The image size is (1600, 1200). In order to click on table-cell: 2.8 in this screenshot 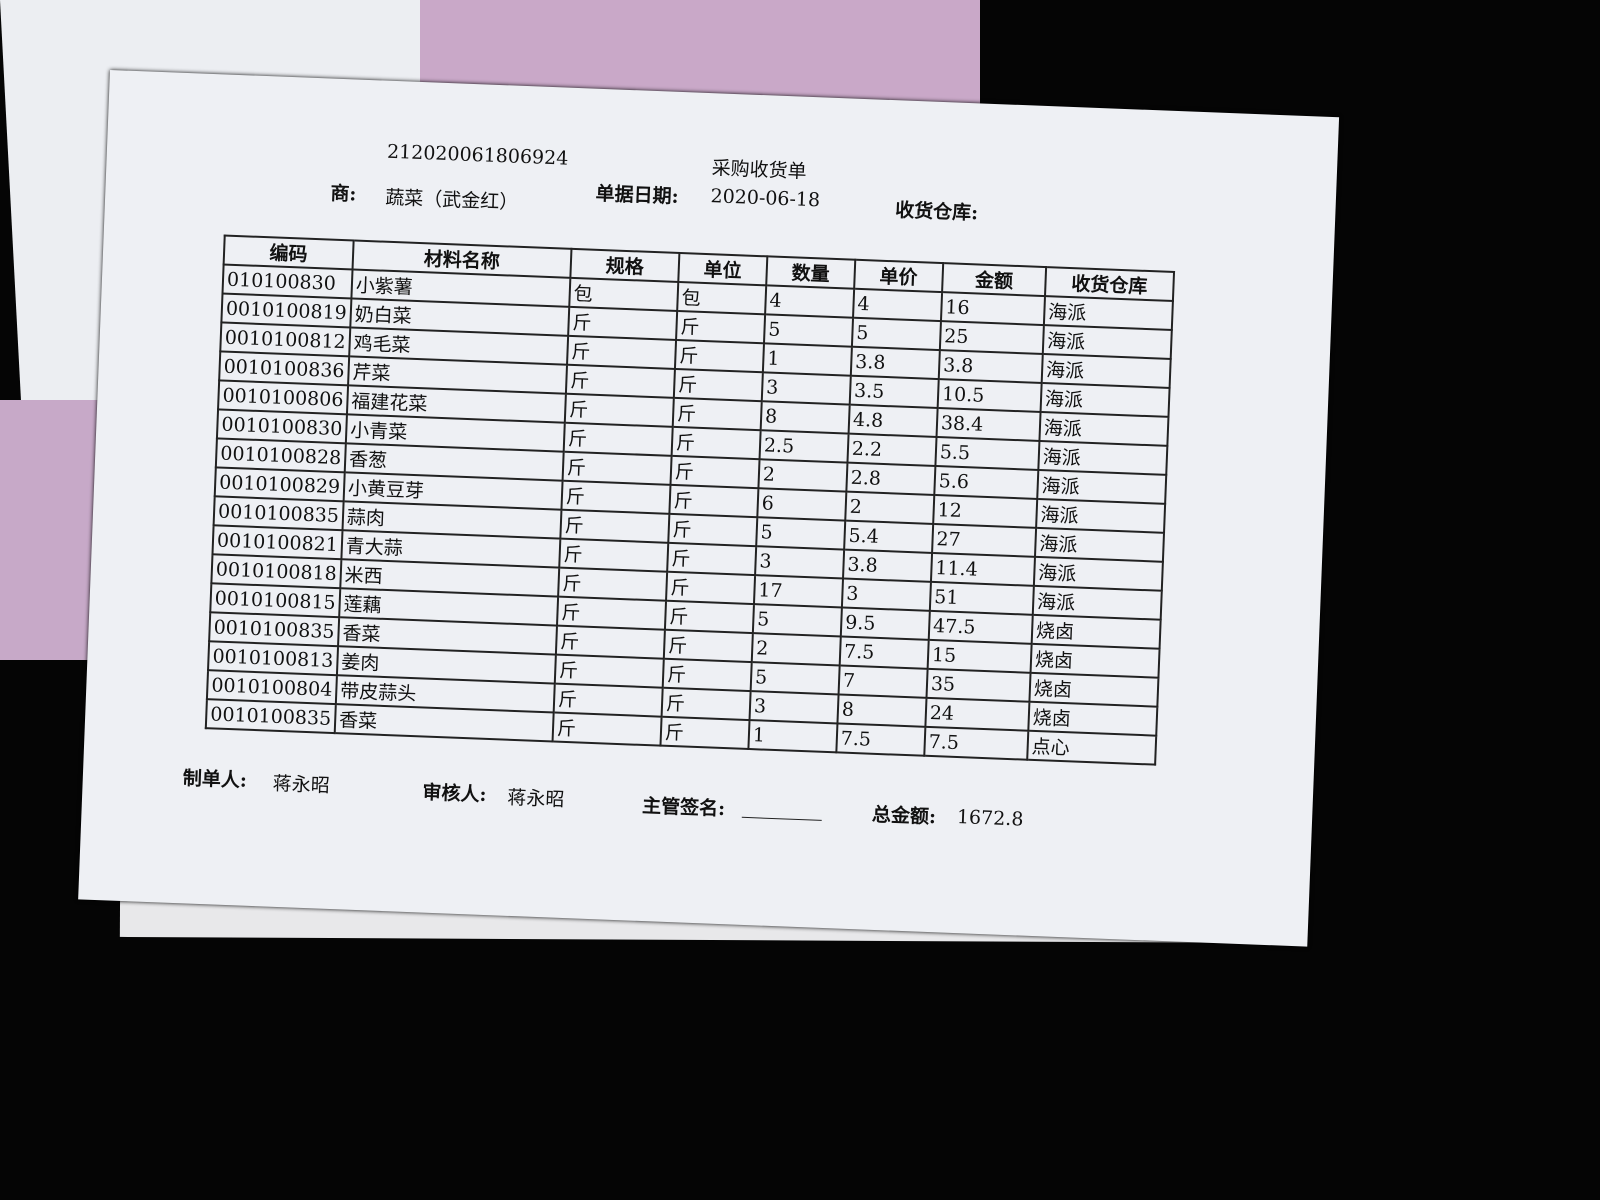, I will do `click(891, 478)`.